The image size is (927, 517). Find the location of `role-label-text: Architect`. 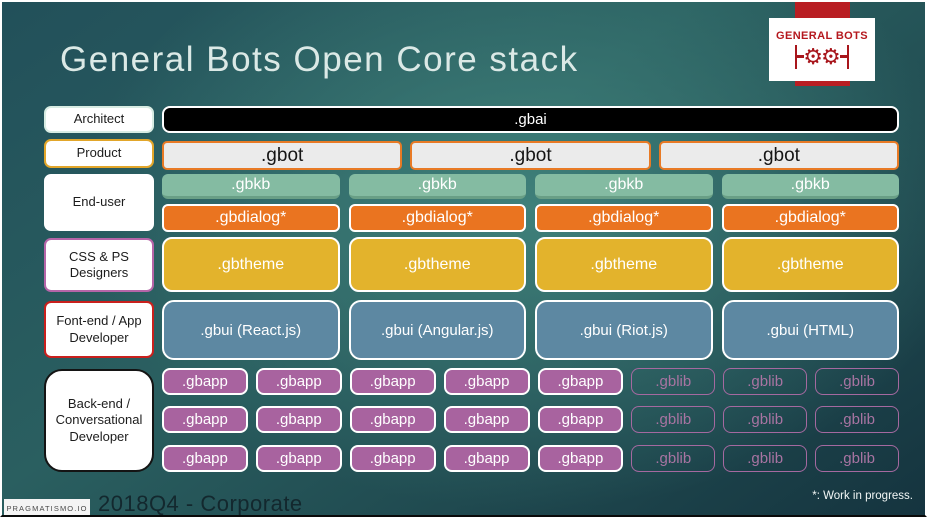

role-label-text: Architect is located at coordinates (99, 119).